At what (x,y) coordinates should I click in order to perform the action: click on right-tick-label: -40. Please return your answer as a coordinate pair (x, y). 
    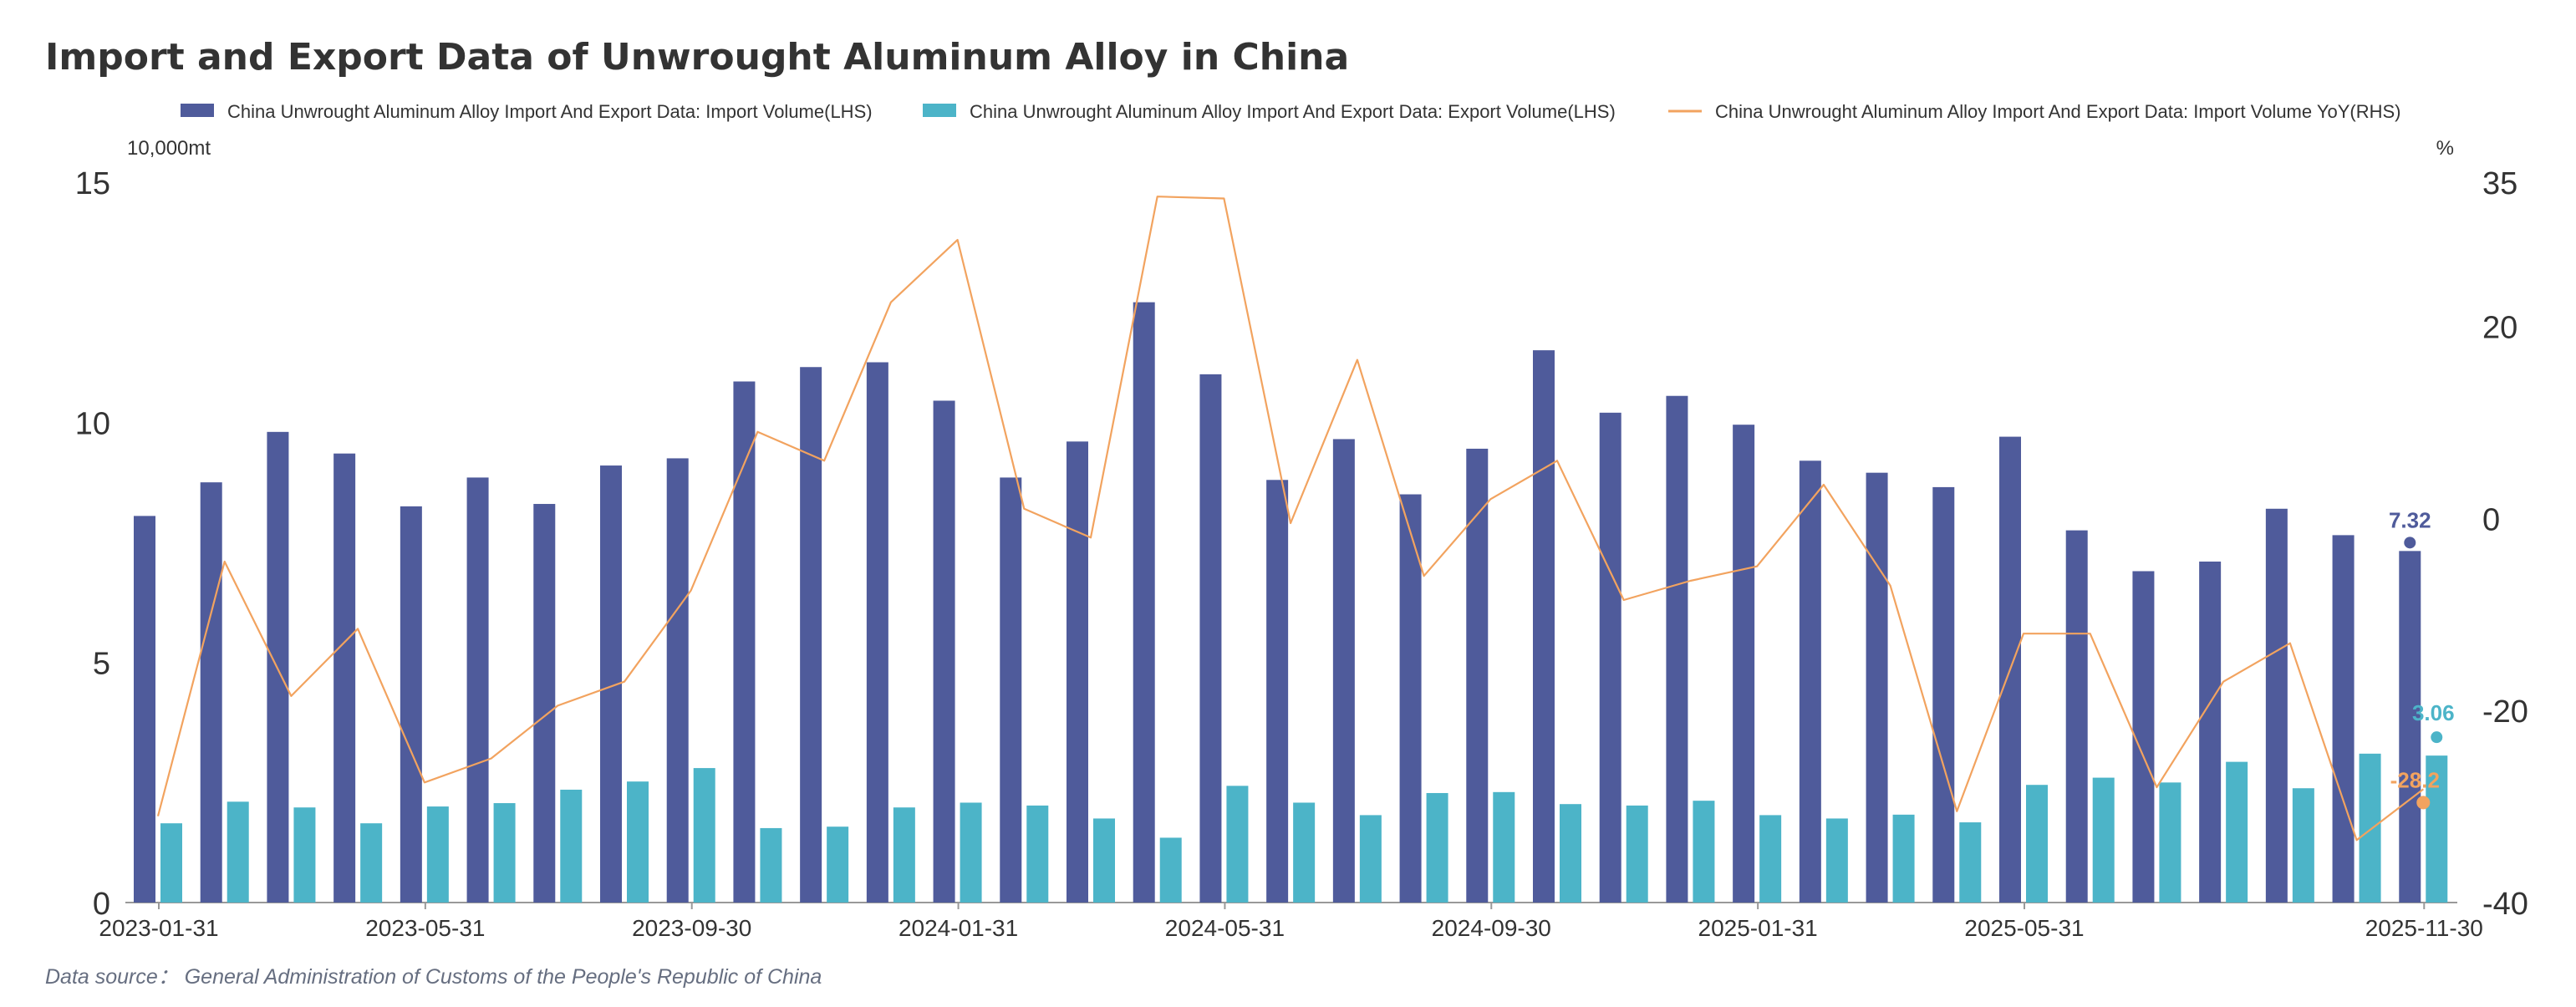
    Looking at the image, I should click on (2505, 904).